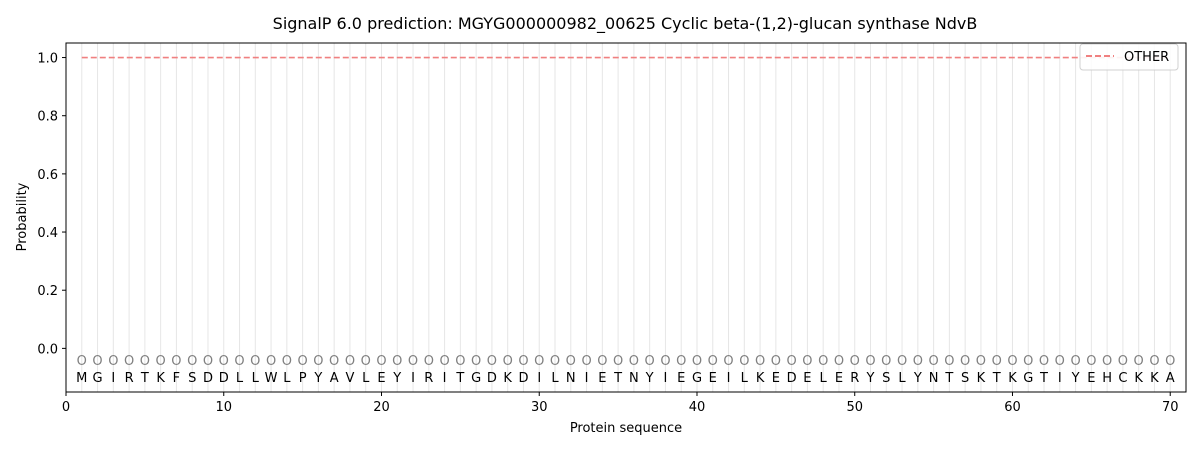 Image resolution: width=1200 pixels, height=450 pixels. What do you see at coordinates (303, 378) in the screenshot?
I see `residue-letter: P` at bounding box center [303, 378].